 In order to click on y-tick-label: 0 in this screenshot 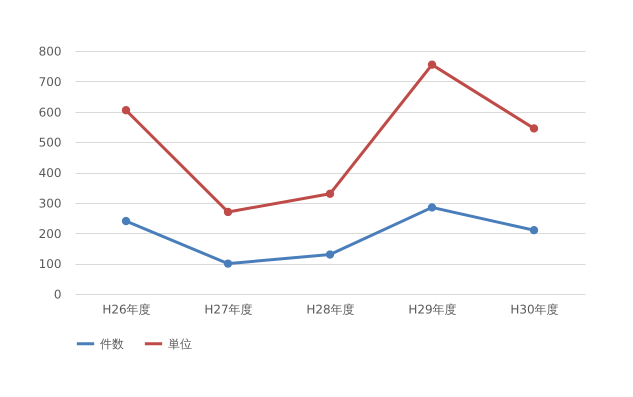, I will do `click(58, 295)`.